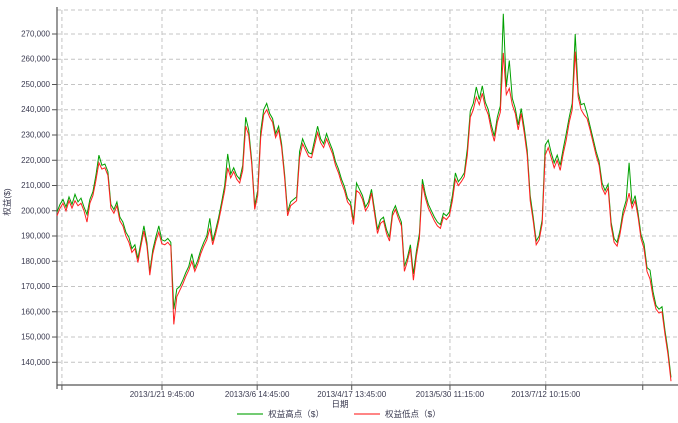  Describe the element at coordinates (35, 210) in the screenshot. I see `y-tick-label: 200,000` at that location.